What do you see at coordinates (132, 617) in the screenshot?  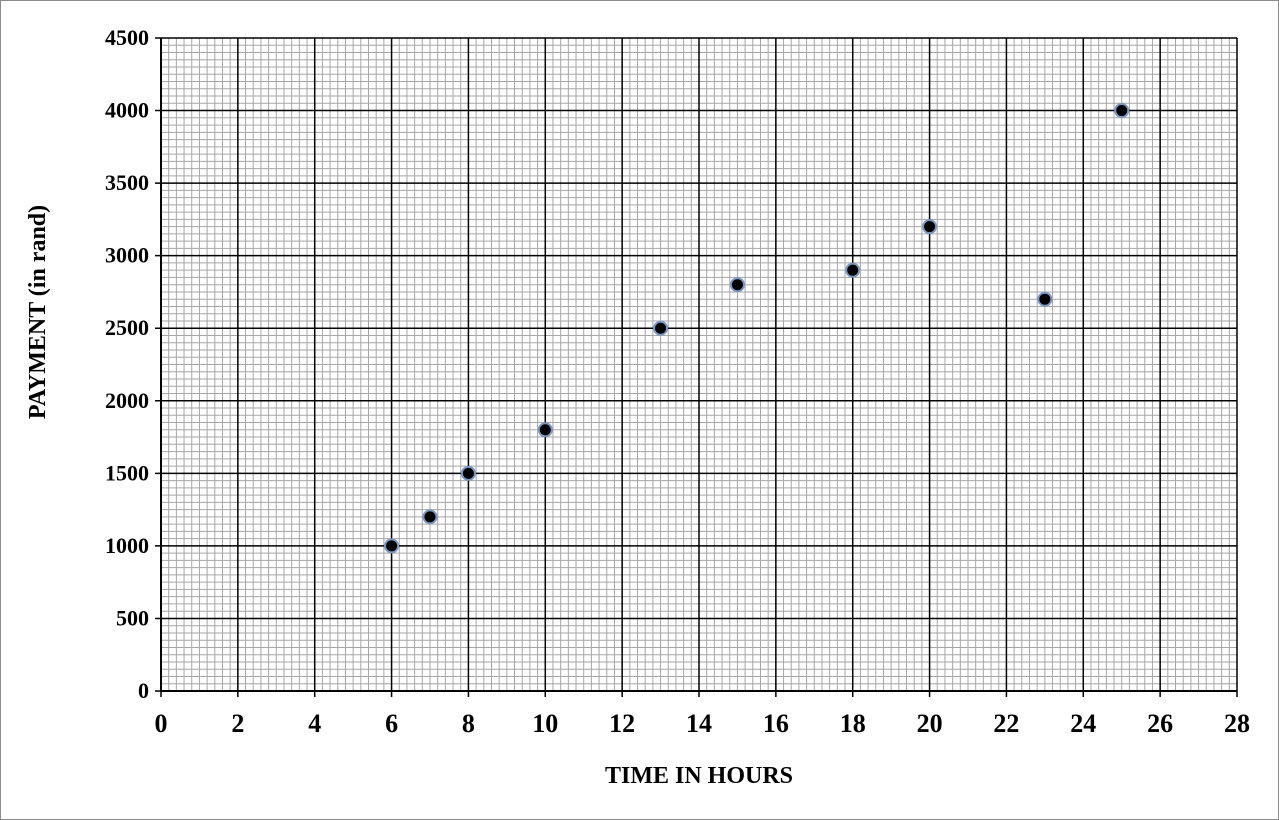 I see `y-tick-label: 500` at bounding box center [132, 617].